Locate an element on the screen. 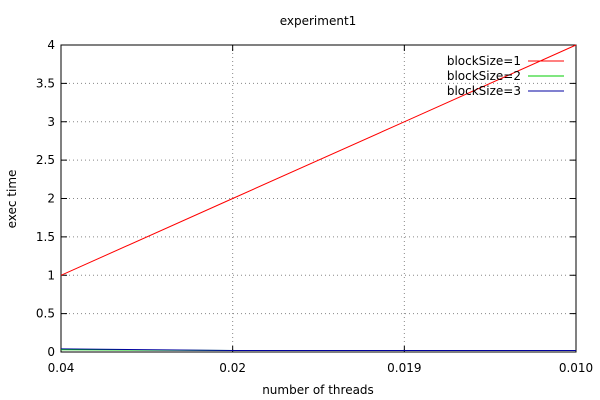 The height and width of the screenshot is (400, 600). y-tick-label: 4 is located at coordinates (51, 45).